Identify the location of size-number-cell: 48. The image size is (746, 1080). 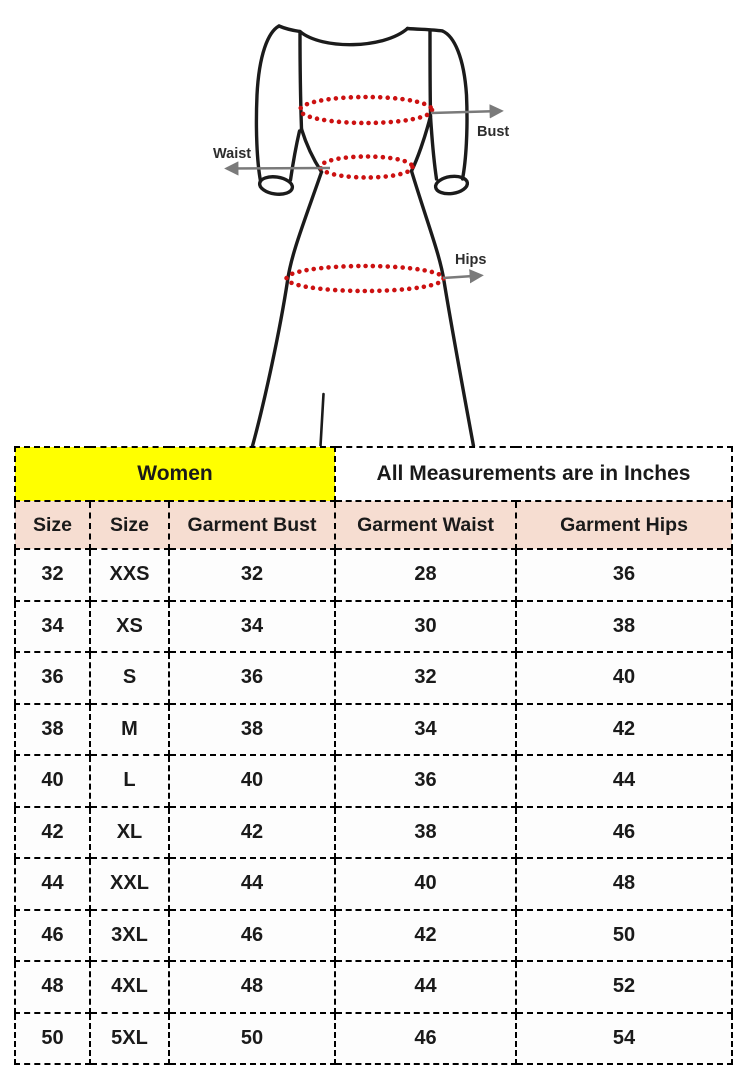
(52, 987).